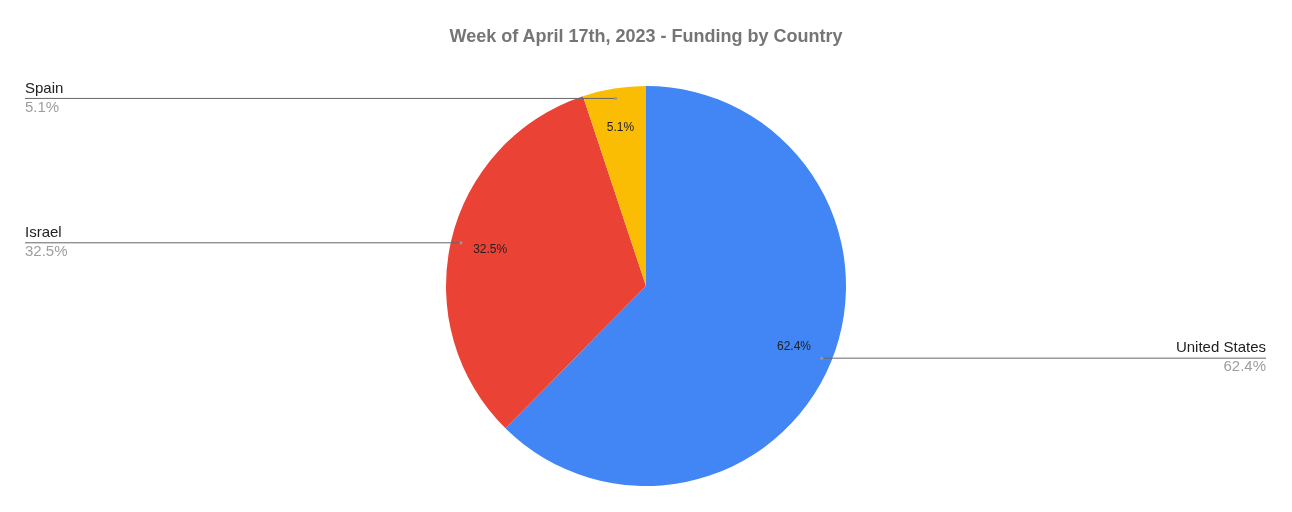  What do you see at coordinates (620, 127) in the screenshot?
I see `data-label: 5.1%` at bounding box center [620, 127].